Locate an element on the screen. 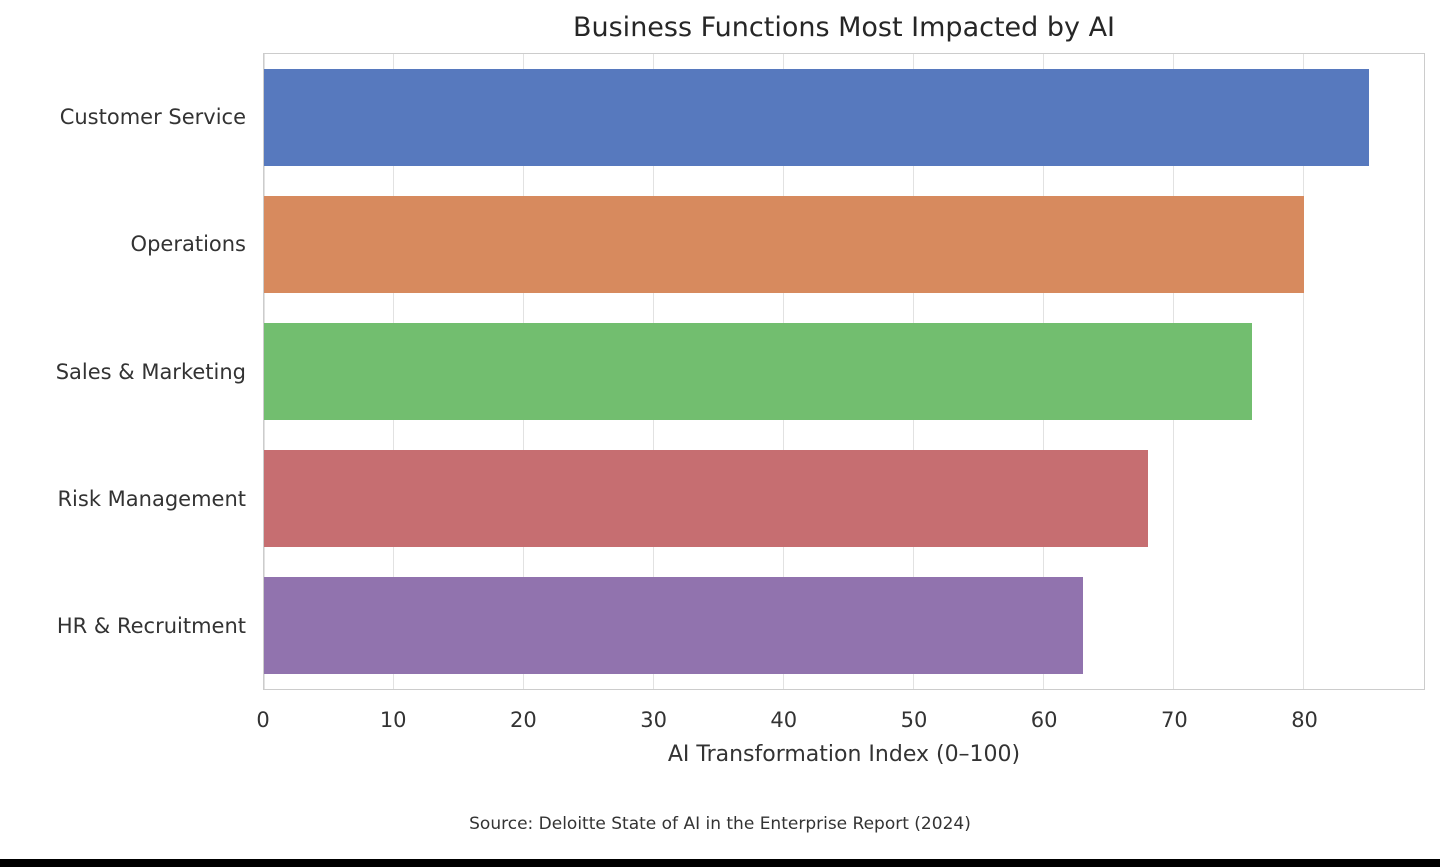 The height and width of the screenshot is (867, 1440). x-tick-label-80: 80 is located at coordinates (1304, 720).